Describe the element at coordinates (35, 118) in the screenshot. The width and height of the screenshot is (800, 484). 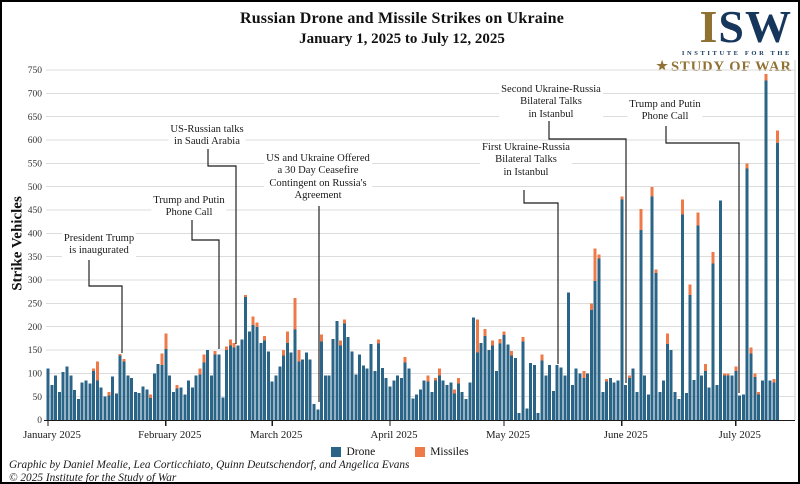
I see `y-tick-label: 650` at that location.